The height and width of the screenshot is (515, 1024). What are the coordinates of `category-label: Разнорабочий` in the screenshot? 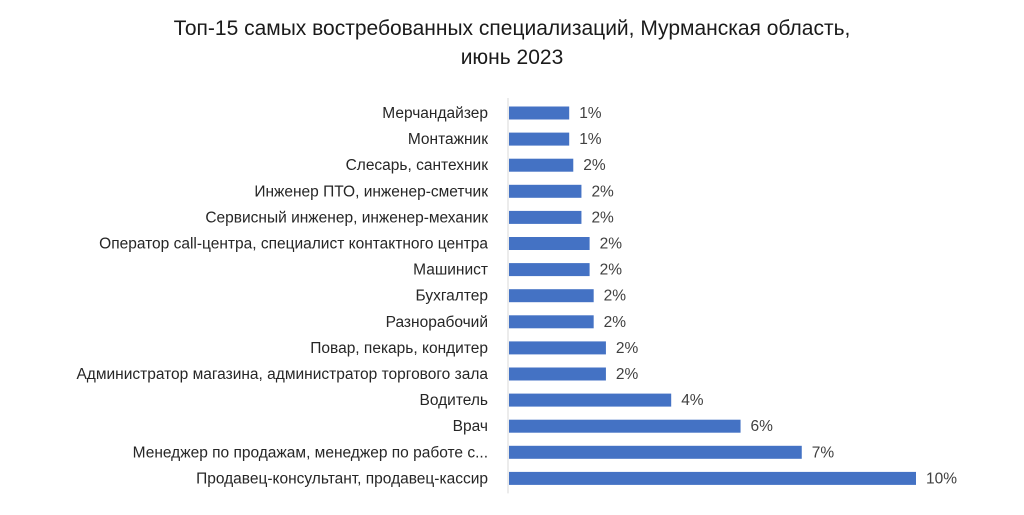 It's located at (437, 322).